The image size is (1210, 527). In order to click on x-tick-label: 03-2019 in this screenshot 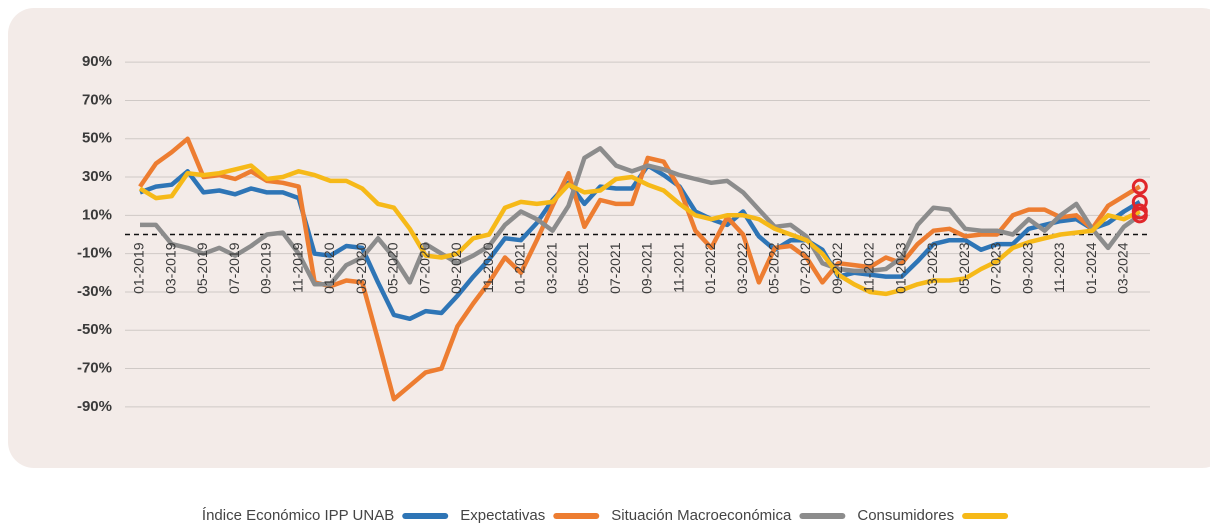, I will do `click(170, 268)`.